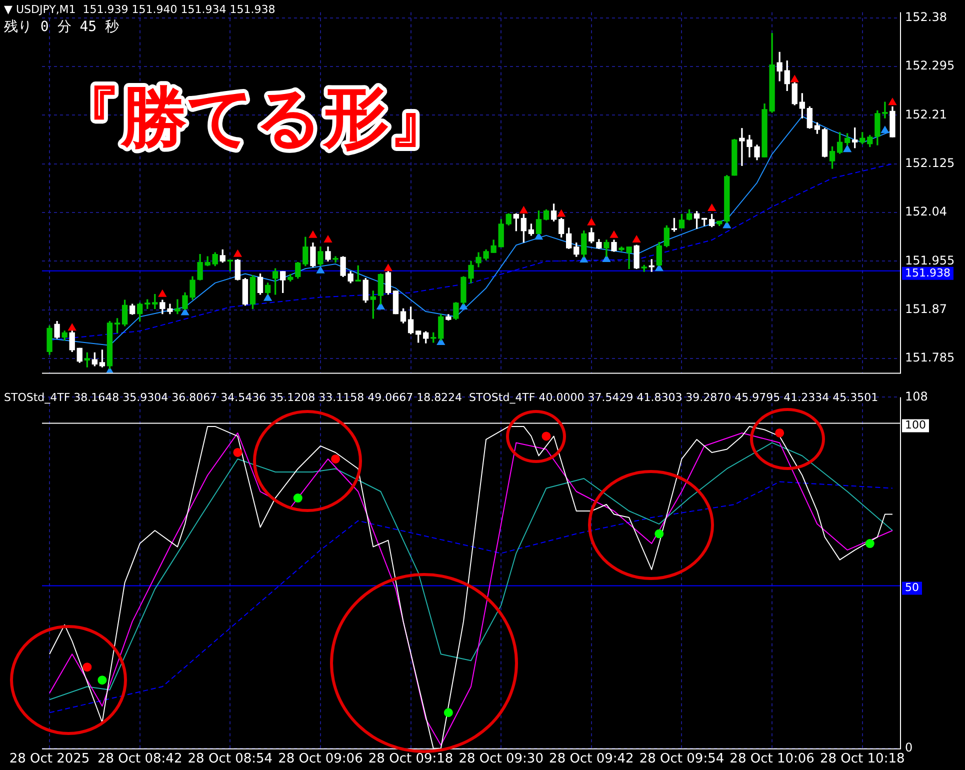 This screenshot has width=965, height=770. What do you see at coordinates (916, 396) in the screenshot?
I see `y-tick-label: 108` at bounding box center [916, 396].